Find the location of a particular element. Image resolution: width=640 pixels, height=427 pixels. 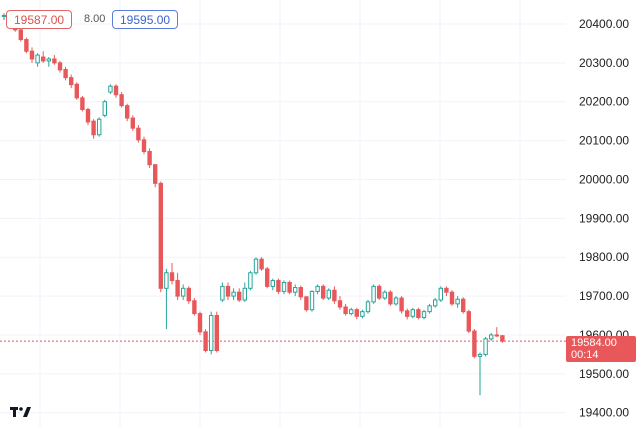

current-price-value: 19584.00 is located at coordinates (594, 343).